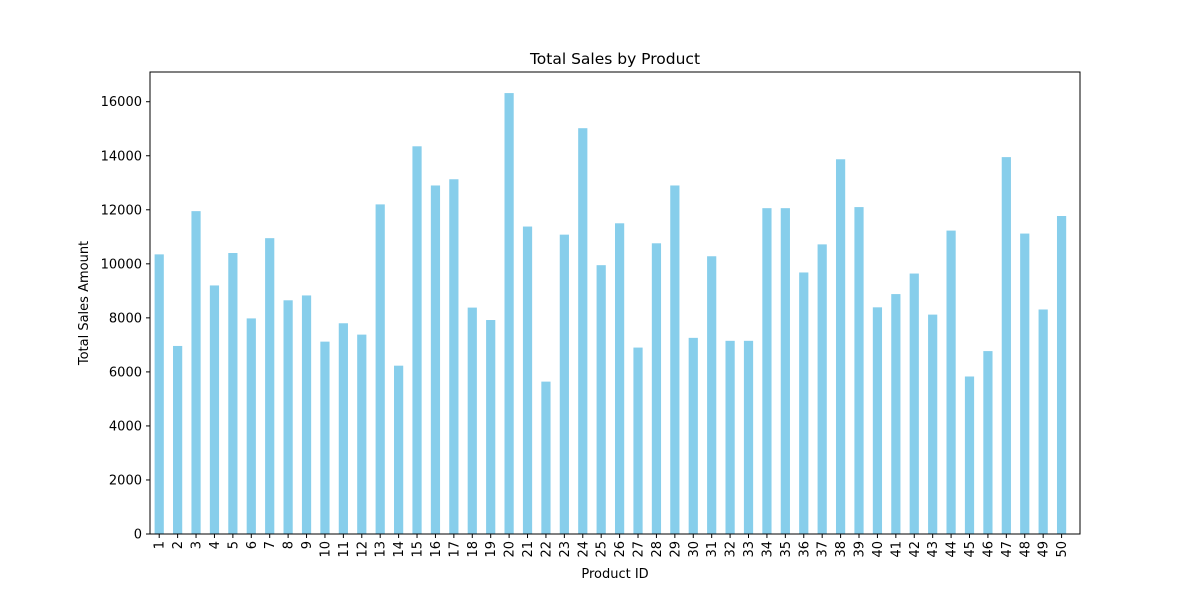 This screenshot has height=604, width=1200. What do you see at coordinates (1062, 549) in the screenshot?
I see `x-tick-label: 50` at bounding box center [1062, 549].